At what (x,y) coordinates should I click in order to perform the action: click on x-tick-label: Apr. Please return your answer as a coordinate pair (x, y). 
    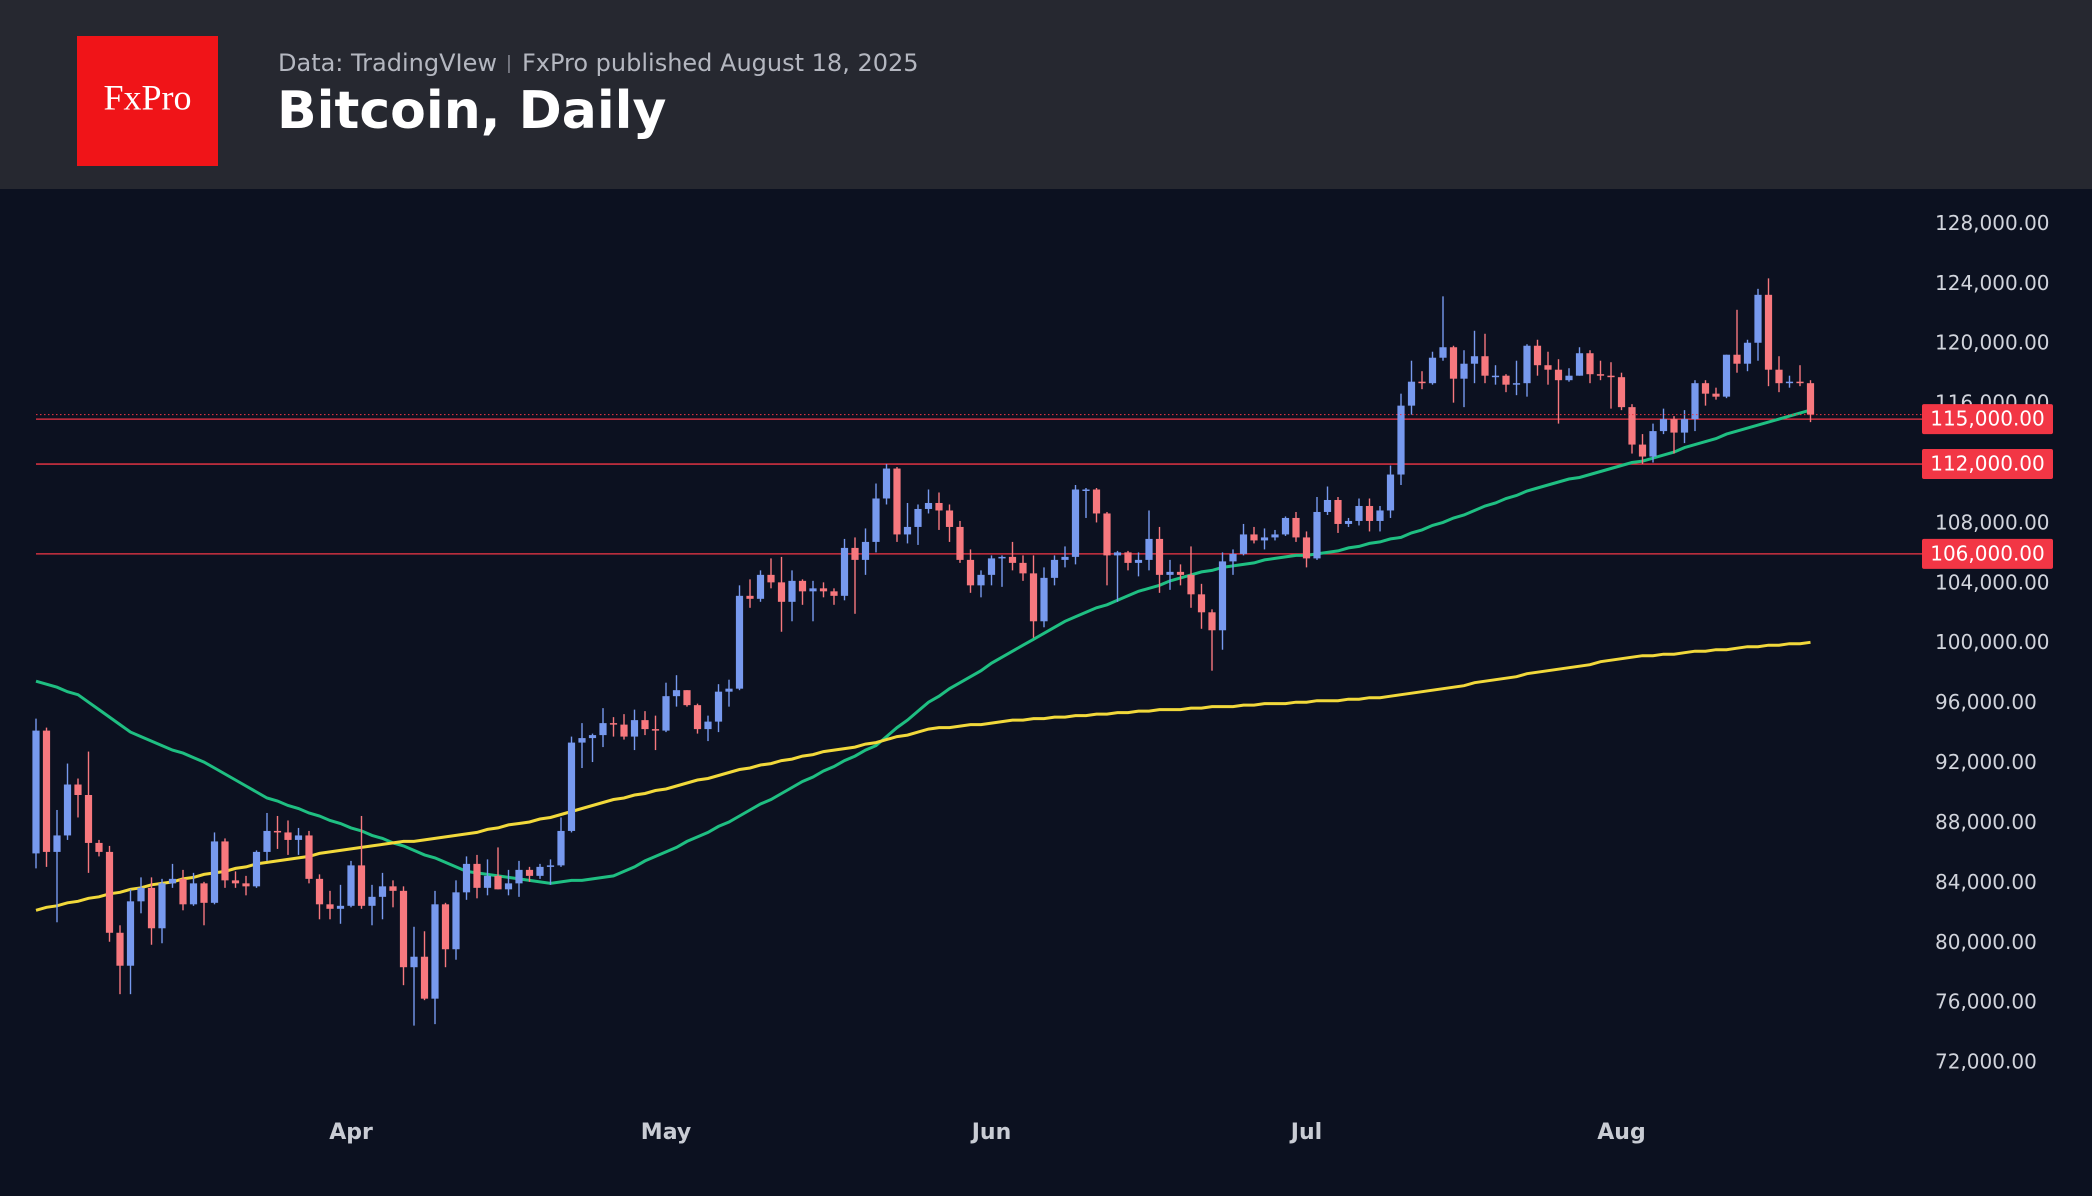
    Looking at the image, I should click on (351, 1132).